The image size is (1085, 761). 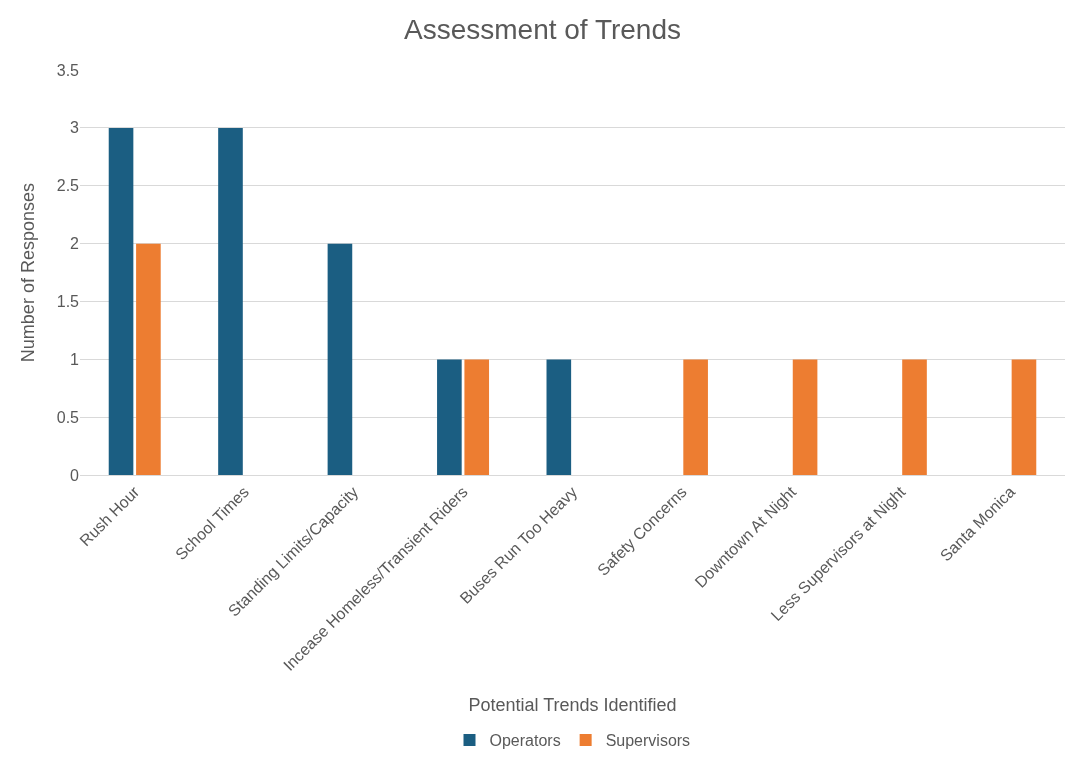 What do you see at coordinates (75, 475) in the screenshot?
I see `y-tick-label: 0` at bounding box center [75, 475].